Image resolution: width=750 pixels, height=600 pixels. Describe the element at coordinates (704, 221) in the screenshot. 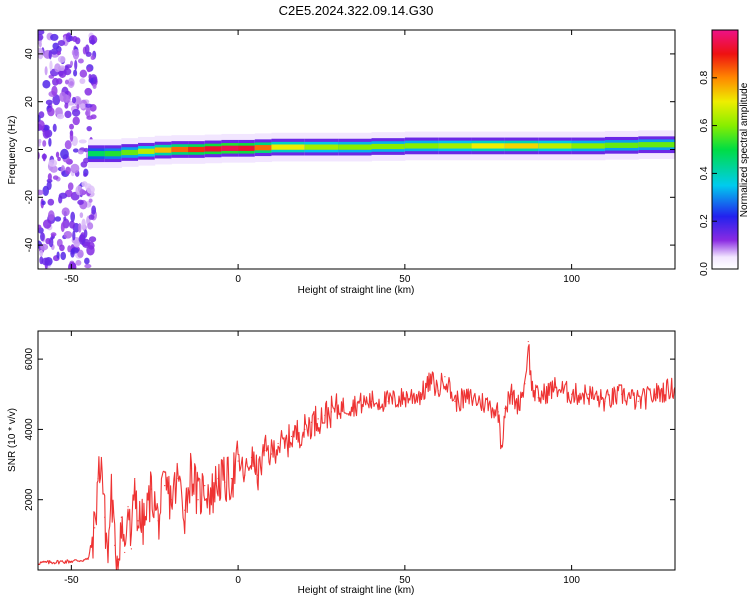

I see `colorbar-tick-label: 0.2` at that location.